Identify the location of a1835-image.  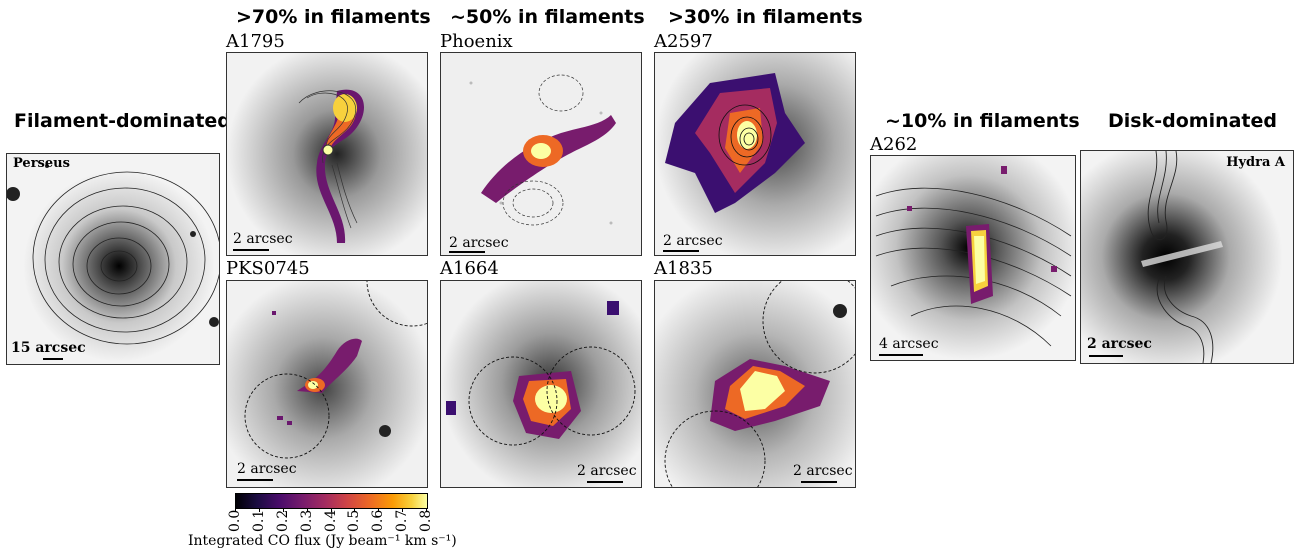
(755, 384).